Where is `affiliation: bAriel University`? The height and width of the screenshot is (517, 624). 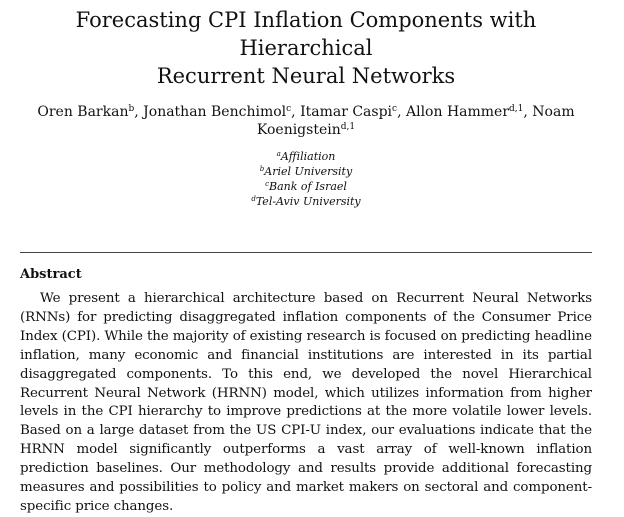
affiliation: bAriel University is located at coordinates (306, 171).